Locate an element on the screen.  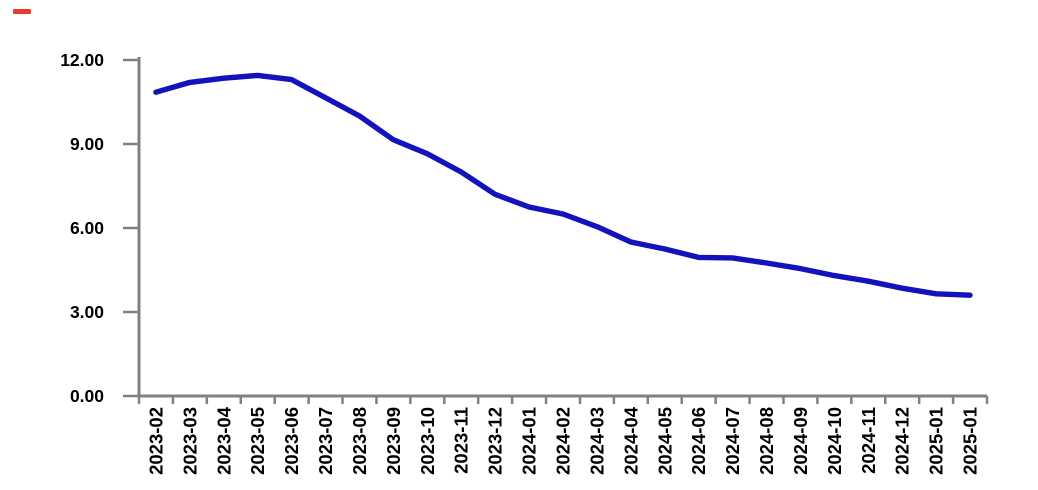
y-axis-label: 12.00 is located at coordinates (82, 60).